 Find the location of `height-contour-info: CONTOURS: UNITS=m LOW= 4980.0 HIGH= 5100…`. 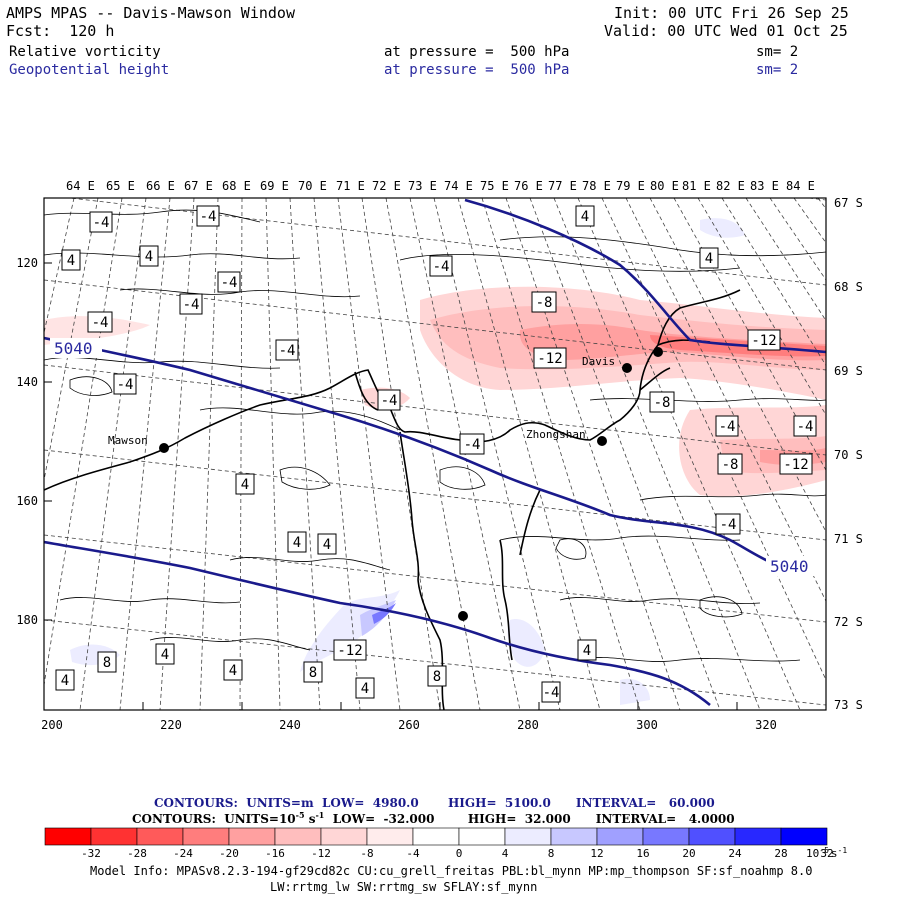

height-contour-info: CONTOURS: UNITS=m LOW= 4980.0 HIGH= 5100… is located at coordinates (434, 803).